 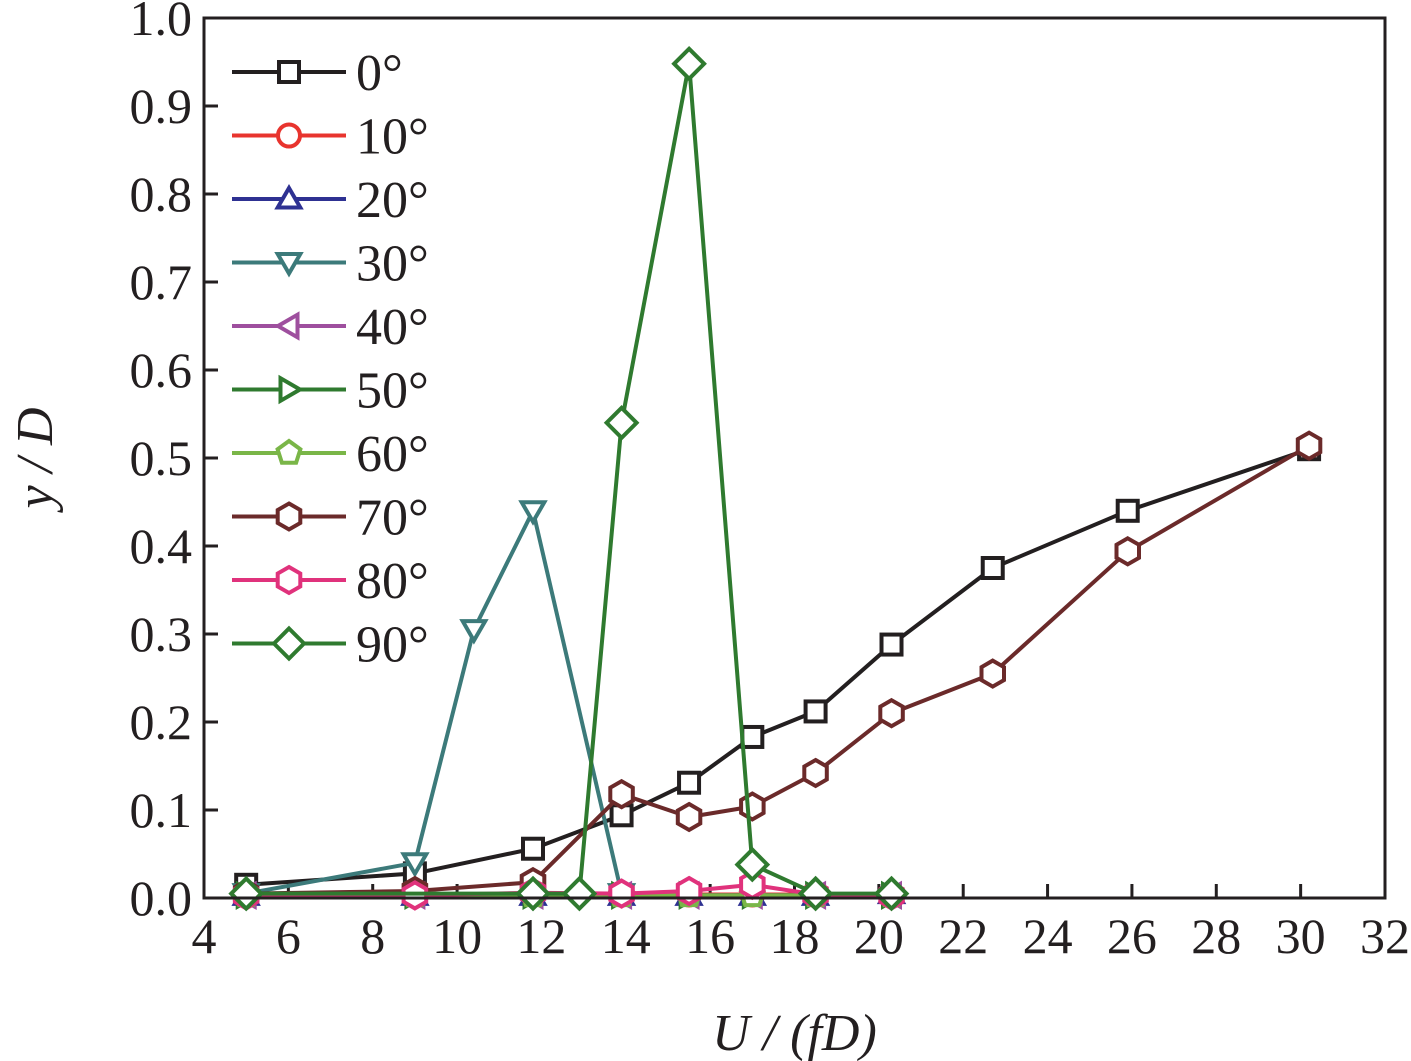 What do you see at coordinates (372, 936) in the screenshot?
I see `x-tick-label: 8` at bounding box center [372, 936].